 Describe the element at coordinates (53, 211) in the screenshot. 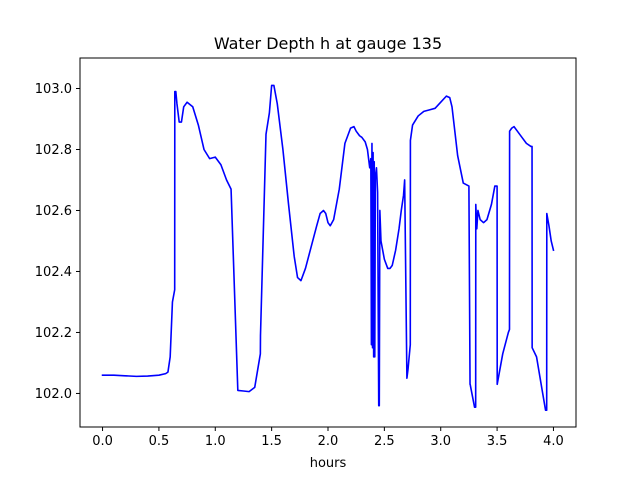

I see `y-tick-label: 102.6` at that location.